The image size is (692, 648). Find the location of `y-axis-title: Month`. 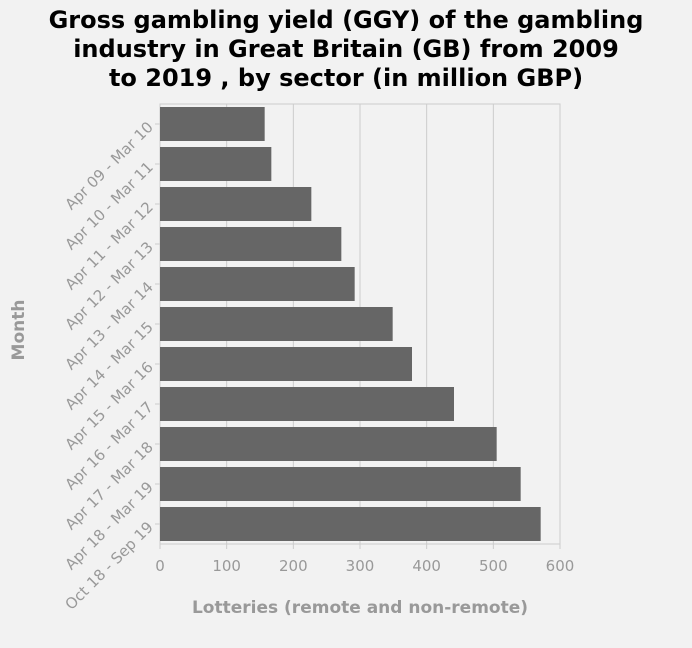

y-axis-title: Month is located at coordinates (19, 330).